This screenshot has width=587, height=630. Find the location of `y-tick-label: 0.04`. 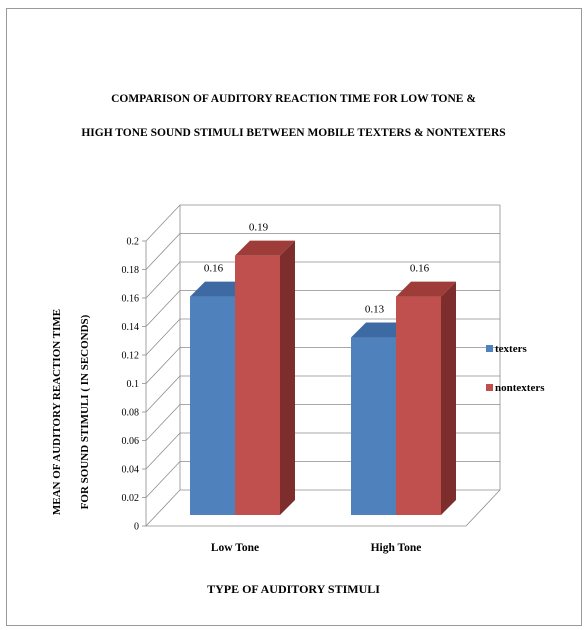

y-tick-label: 0.04 is located at coordinates (131, 470).